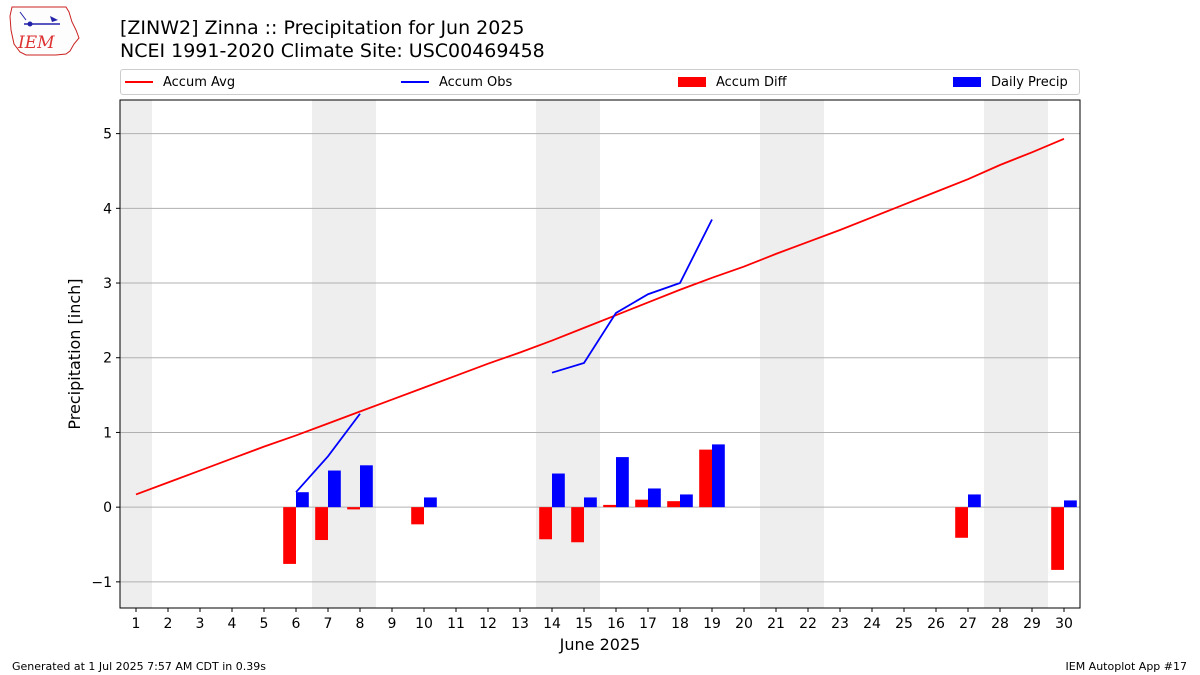 The width and height of the screenshot is (1200, 675). Describe the element at coordinates (424, 624) in the screenshot. I see `x-tick-label: 10` at that location.